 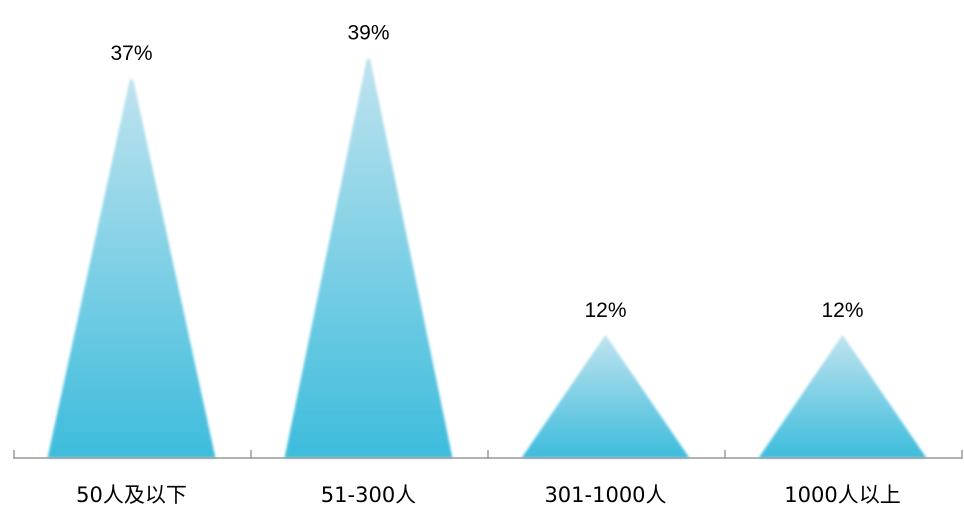 What do you see at coordinates (605, 310) in the screenshot?
I see `data-label-3: 12%` at bounding box center [605, 310].